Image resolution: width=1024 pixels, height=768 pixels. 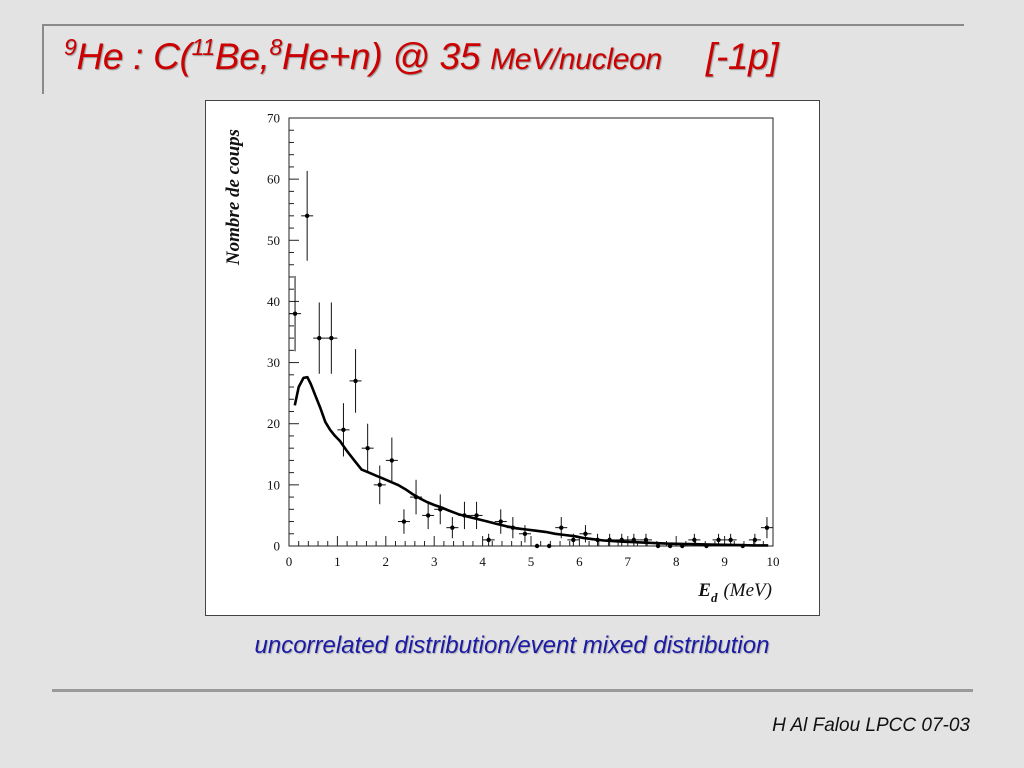 What do you see at coordinates (134, 56) in the screenshot?
I see `title-he-colon: He : C(` at bounding box center [134, 56].